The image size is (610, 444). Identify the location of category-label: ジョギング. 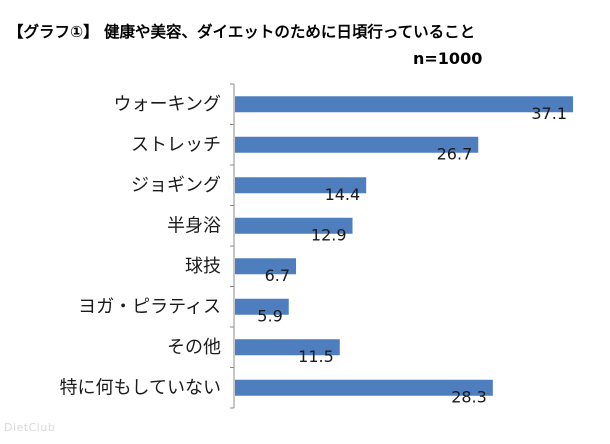
(176, 185).